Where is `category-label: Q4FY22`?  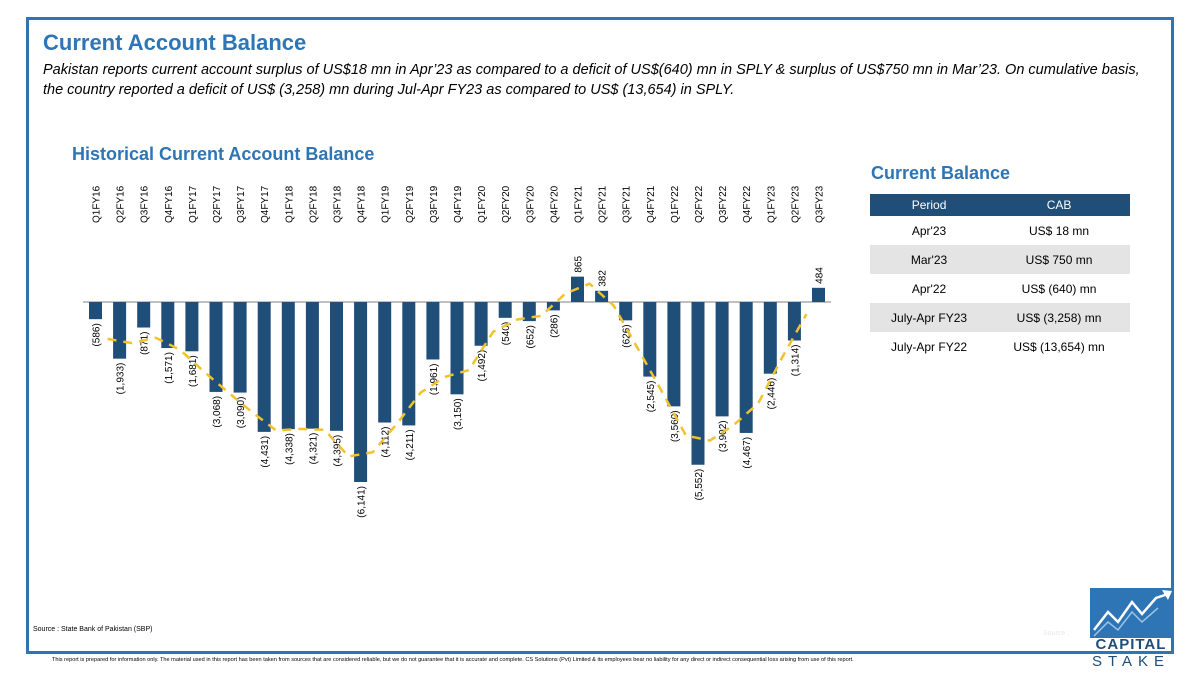
category-label: Q4FY22 is located at coordinates (747, 204).